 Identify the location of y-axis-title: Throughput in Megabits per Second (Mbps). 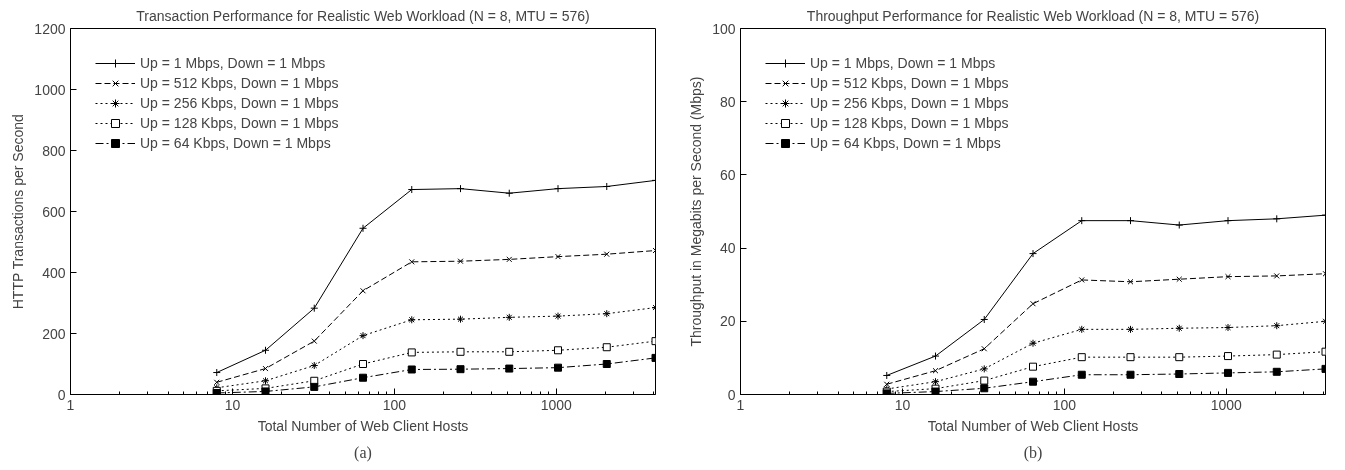
(696, 211).